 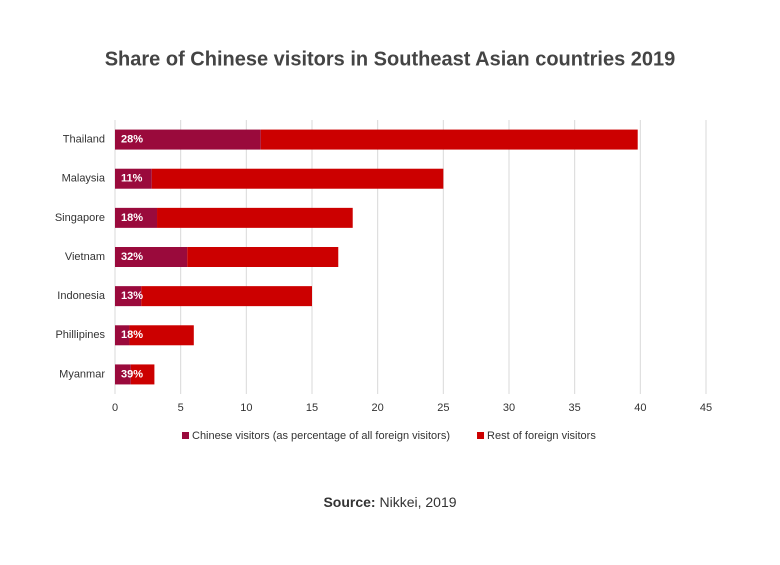 What do you see at coordinates (132, 296) in the screenshot?
I see `share-label: 13%` at bounding box center [132, 296].